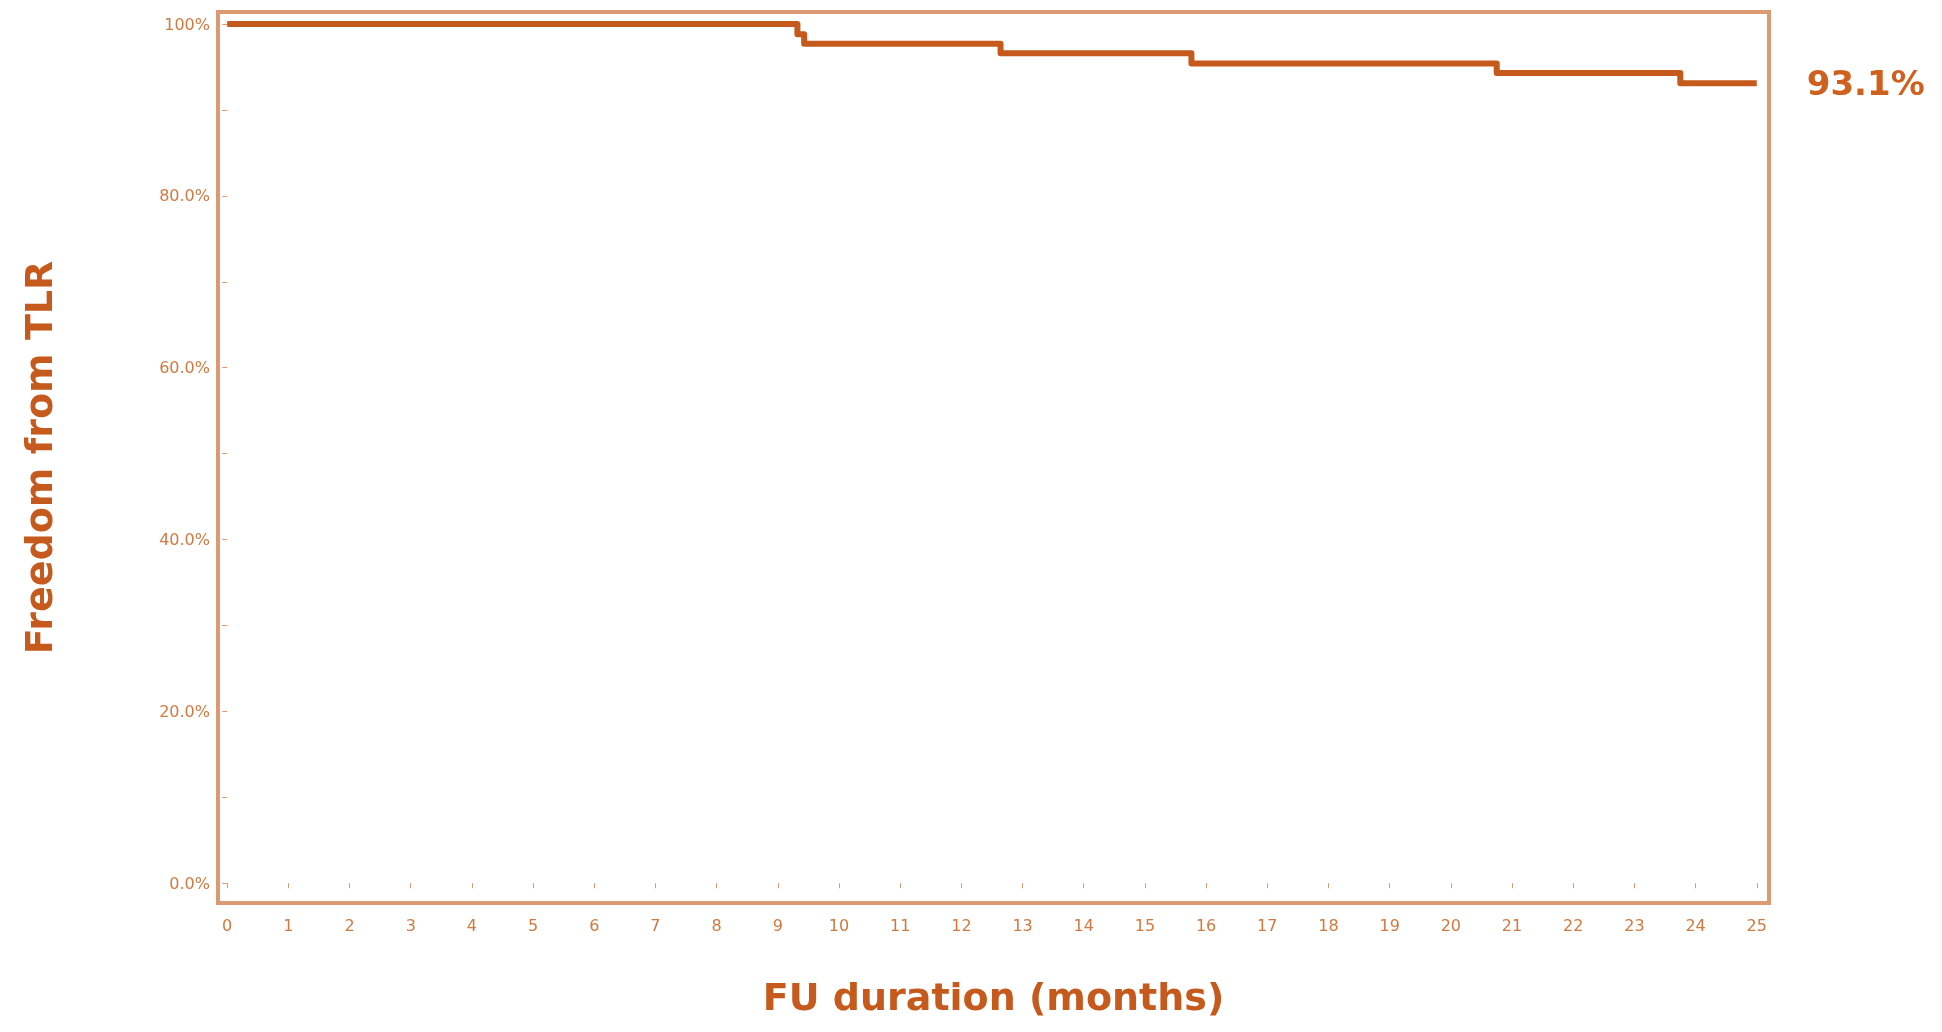 This screenshot has width=1942, height=1032. What do you see at coordinates (184, 196) in the screenshot?
I see `y-tick-label: 80.0%` at bounding box center [184, 196].